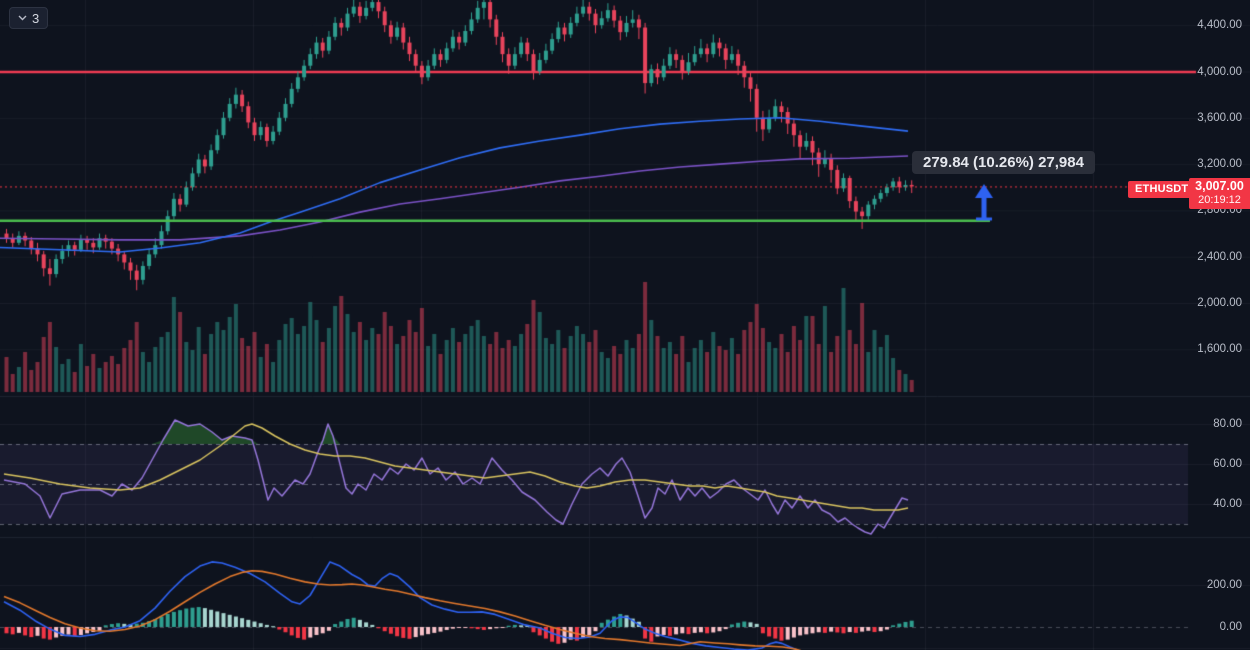 This screenshot has width=1250, height=650. What do you see at coordinates (1219, 117) in the screenshot?
I see `price-axis-label: 3,600.00` at bounding box center [1219, 117].